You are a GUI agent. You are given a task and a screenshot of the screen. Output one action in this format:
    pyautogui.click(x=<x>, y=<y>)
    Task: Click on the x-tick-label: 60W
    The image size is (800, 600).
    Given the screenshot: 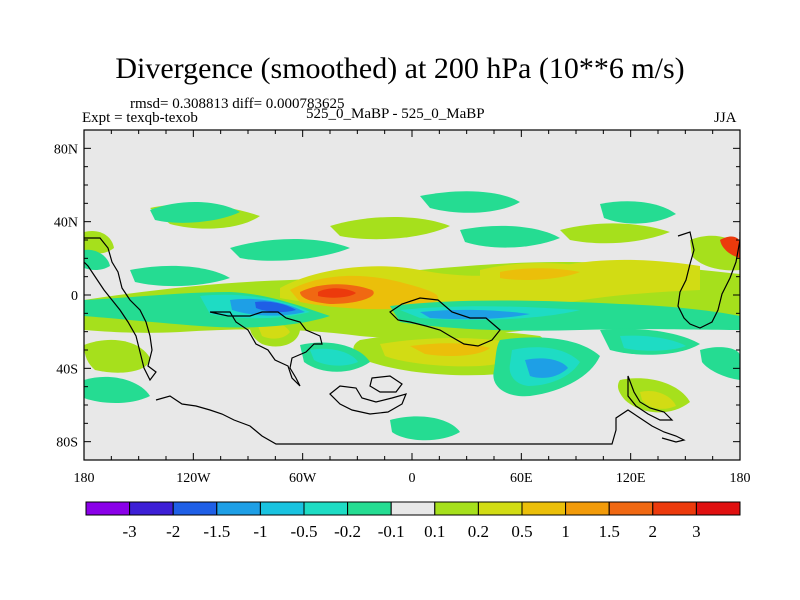 What is the action you would take?
    pyautogui.click(x=303, y=478)
    